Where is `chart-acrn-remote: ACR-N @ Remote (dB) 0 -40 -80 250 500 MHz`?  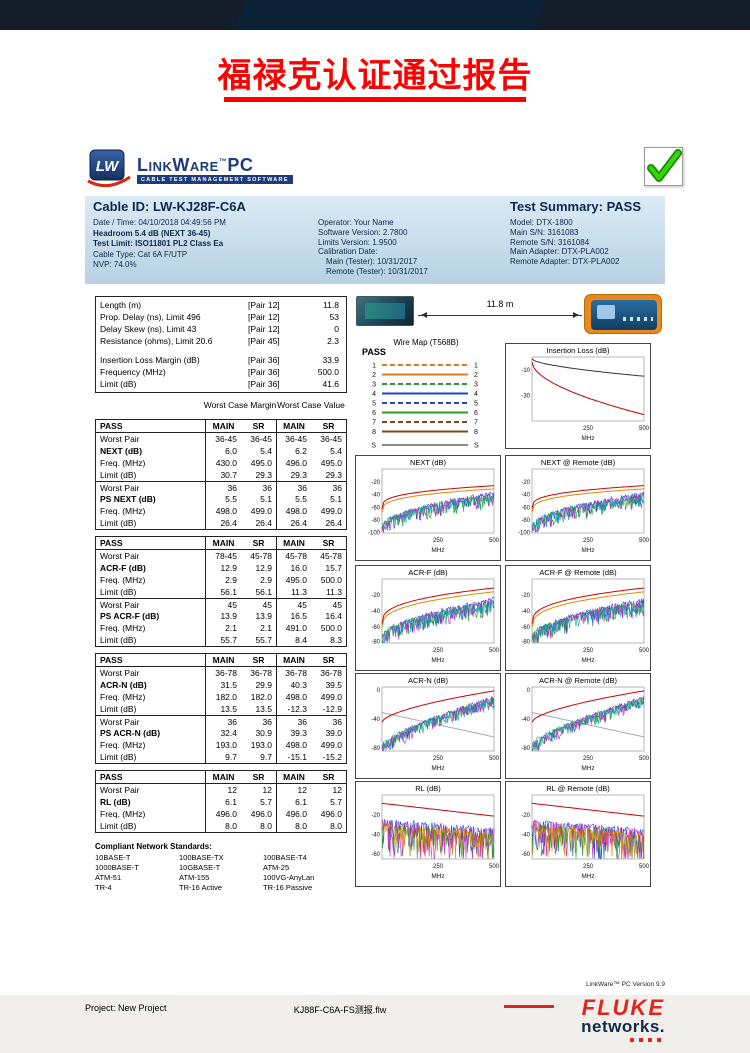 chart-acrn-remote: ACR-N @ Remote (dB) 0 -40 -80 250 500 MHz is located at coordinates (578, 726).